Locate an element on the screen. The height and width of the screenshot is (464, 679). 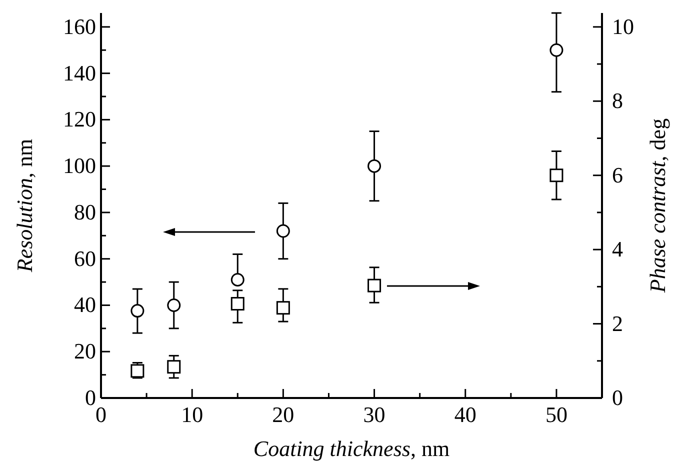
y-tick-label: 20 is located at coordinates (85, 351).